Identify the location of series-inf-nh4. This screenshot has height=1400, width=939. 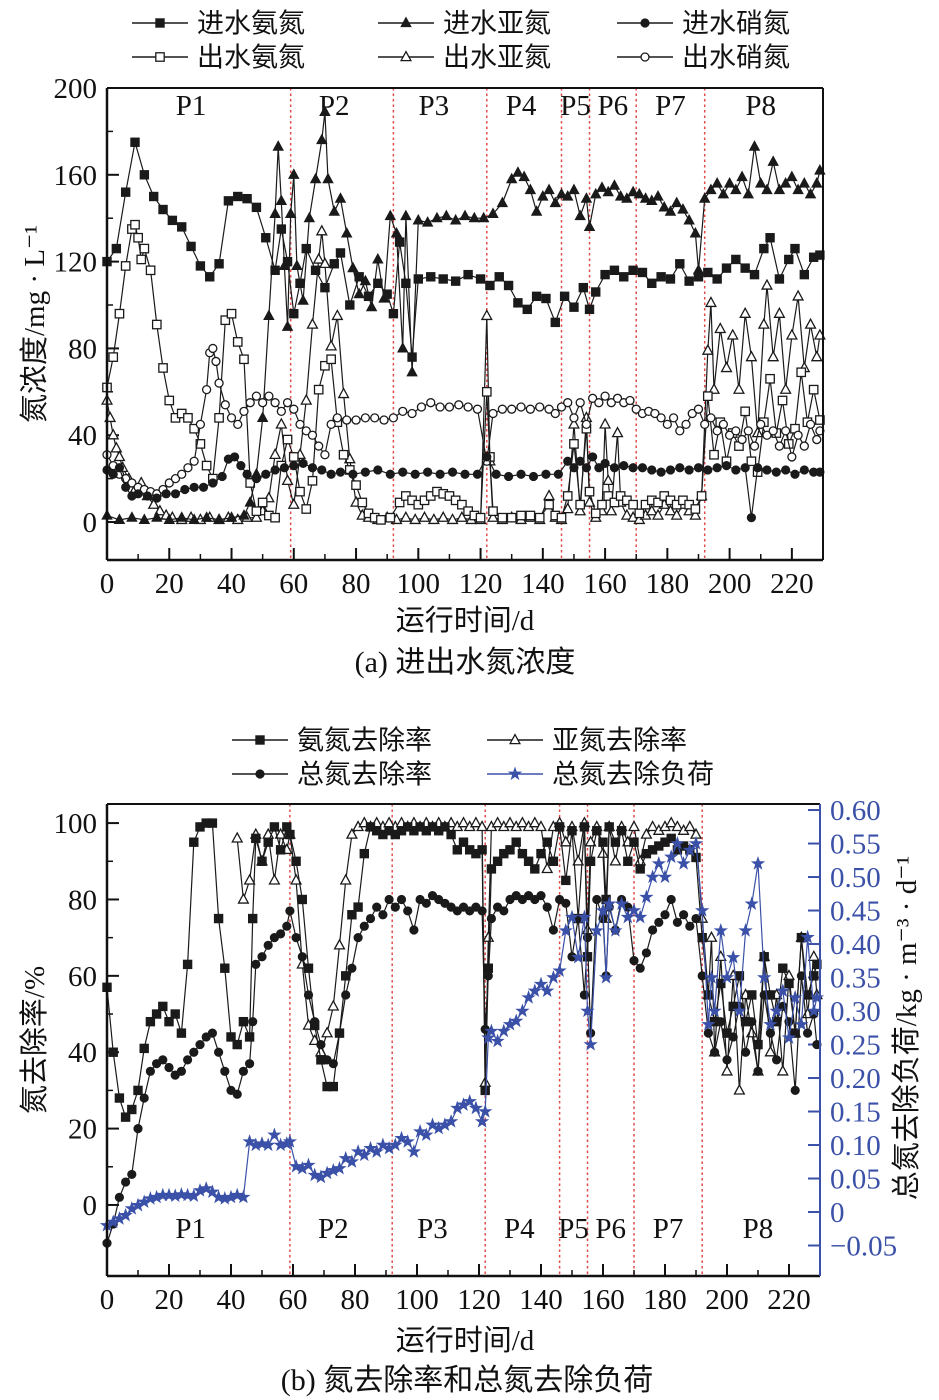
(463, 249).